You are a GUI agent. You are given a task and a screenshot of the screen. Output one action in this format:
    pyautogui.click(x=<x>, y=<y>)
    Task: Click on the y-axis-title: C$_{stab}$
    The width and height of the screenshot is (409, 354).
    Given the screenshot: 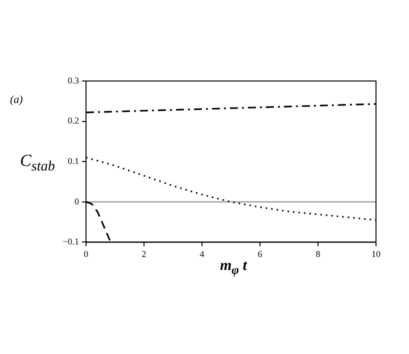 What is the action you would take?
    pyautogui.click(x=37, y=163)
    